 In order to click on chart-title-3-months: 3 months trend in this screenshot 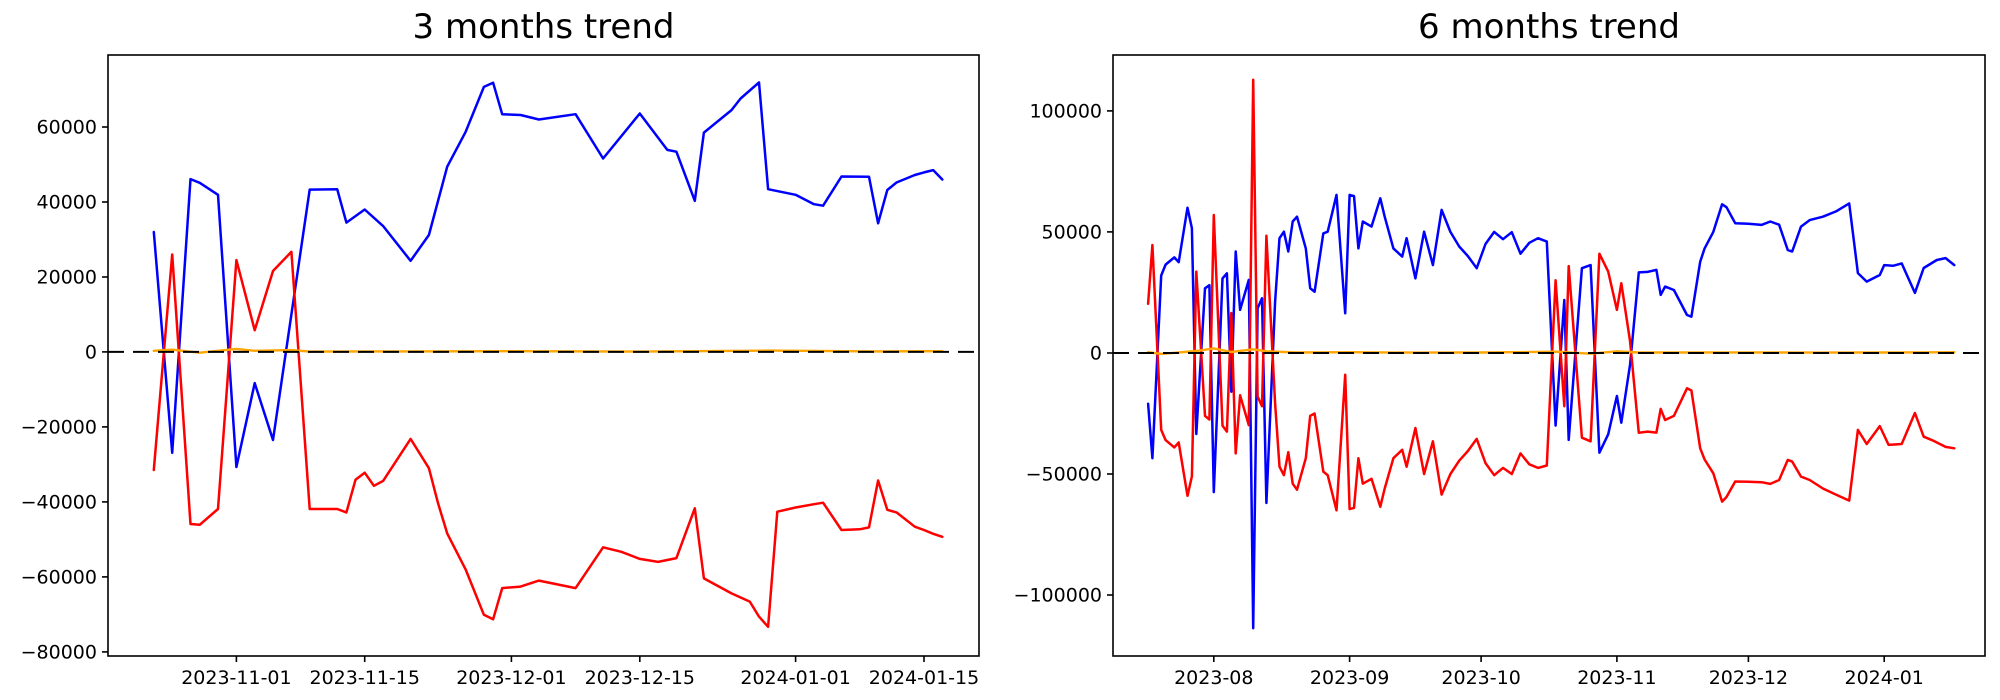, I will do `click(543, 27)`.